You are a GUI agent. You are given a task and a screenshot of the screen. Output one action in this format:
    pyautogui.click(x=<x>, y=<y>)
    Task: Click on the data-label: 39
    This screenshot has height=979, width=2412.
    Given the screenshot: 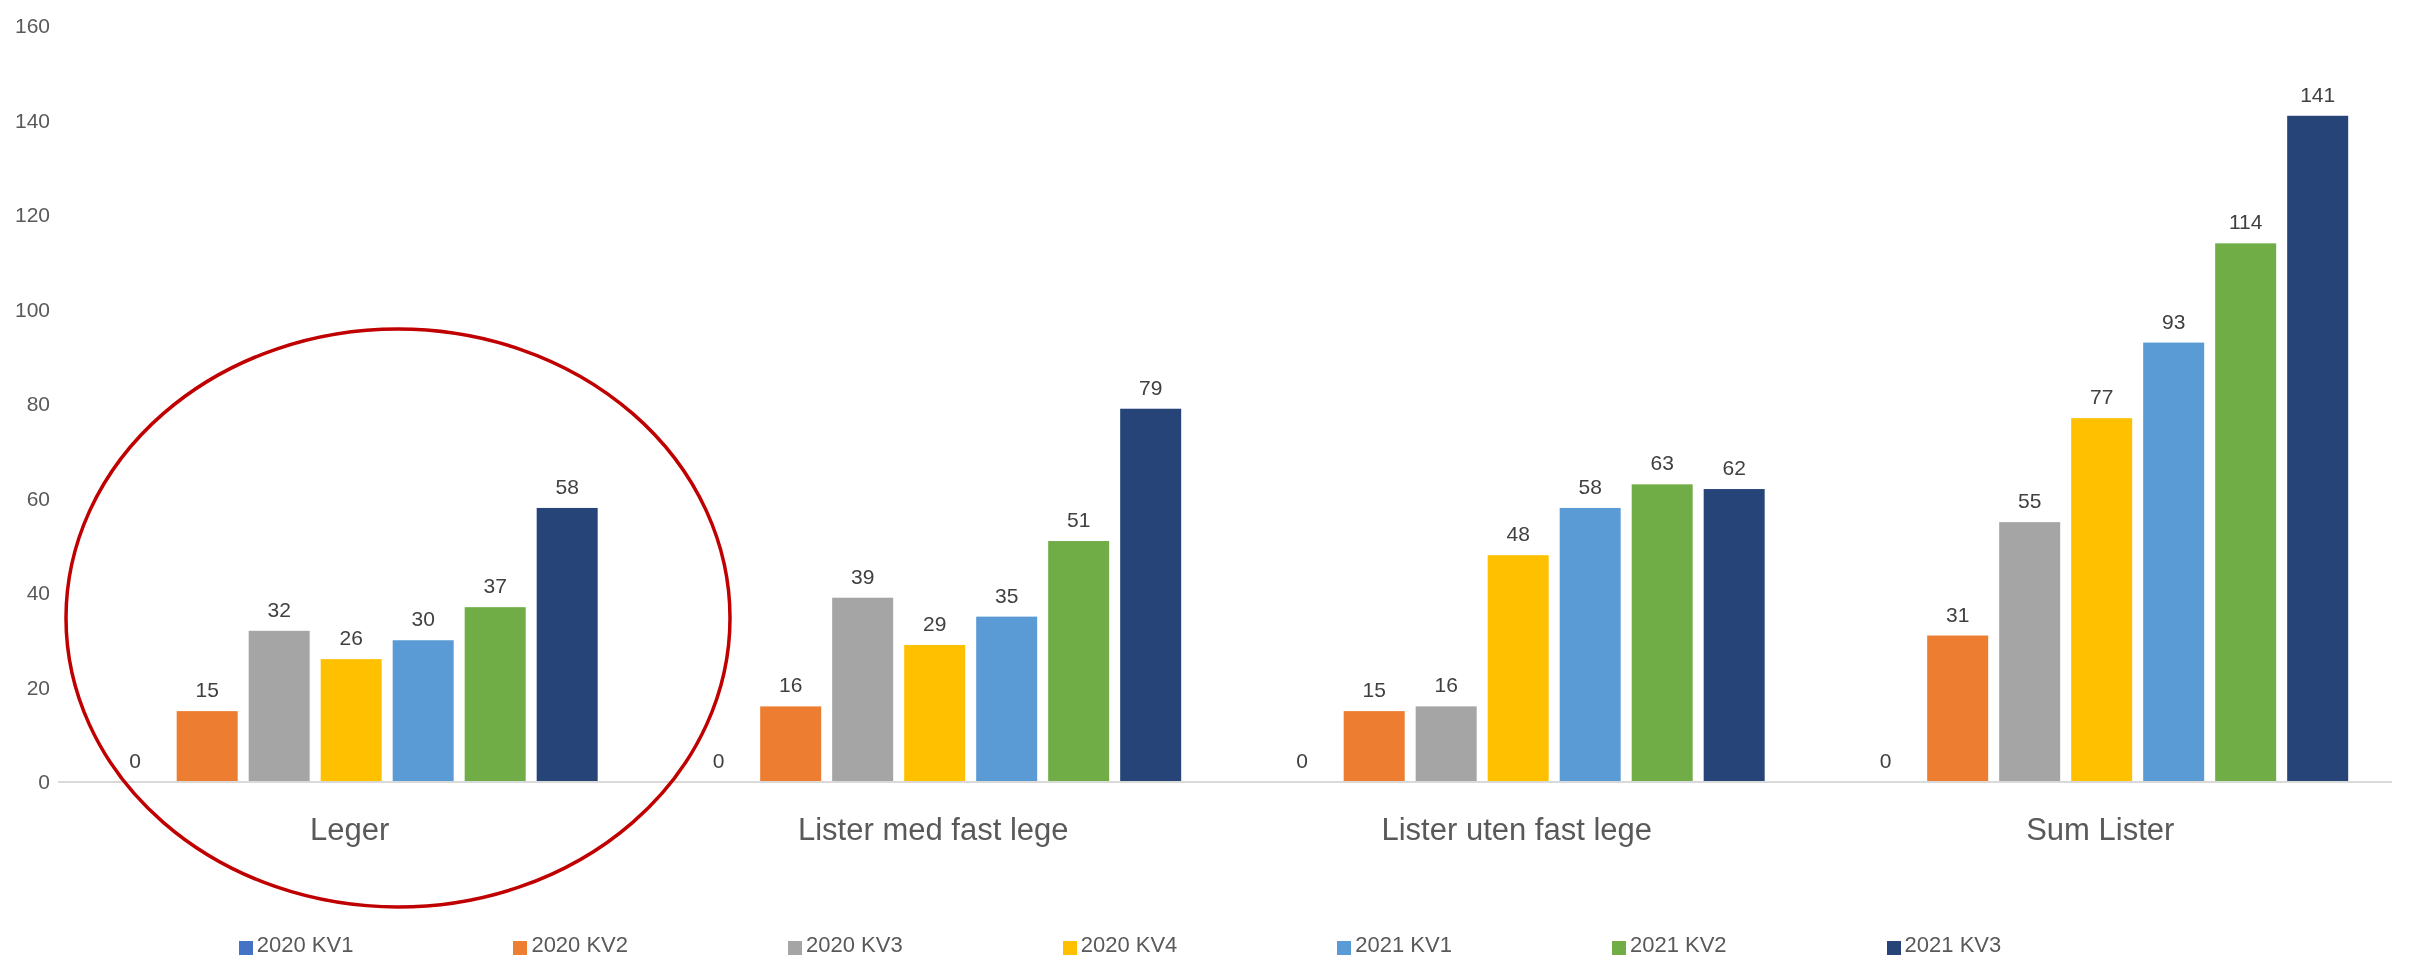 What is the action you would take?
    pyautogui.click(x=863, y=576)
    